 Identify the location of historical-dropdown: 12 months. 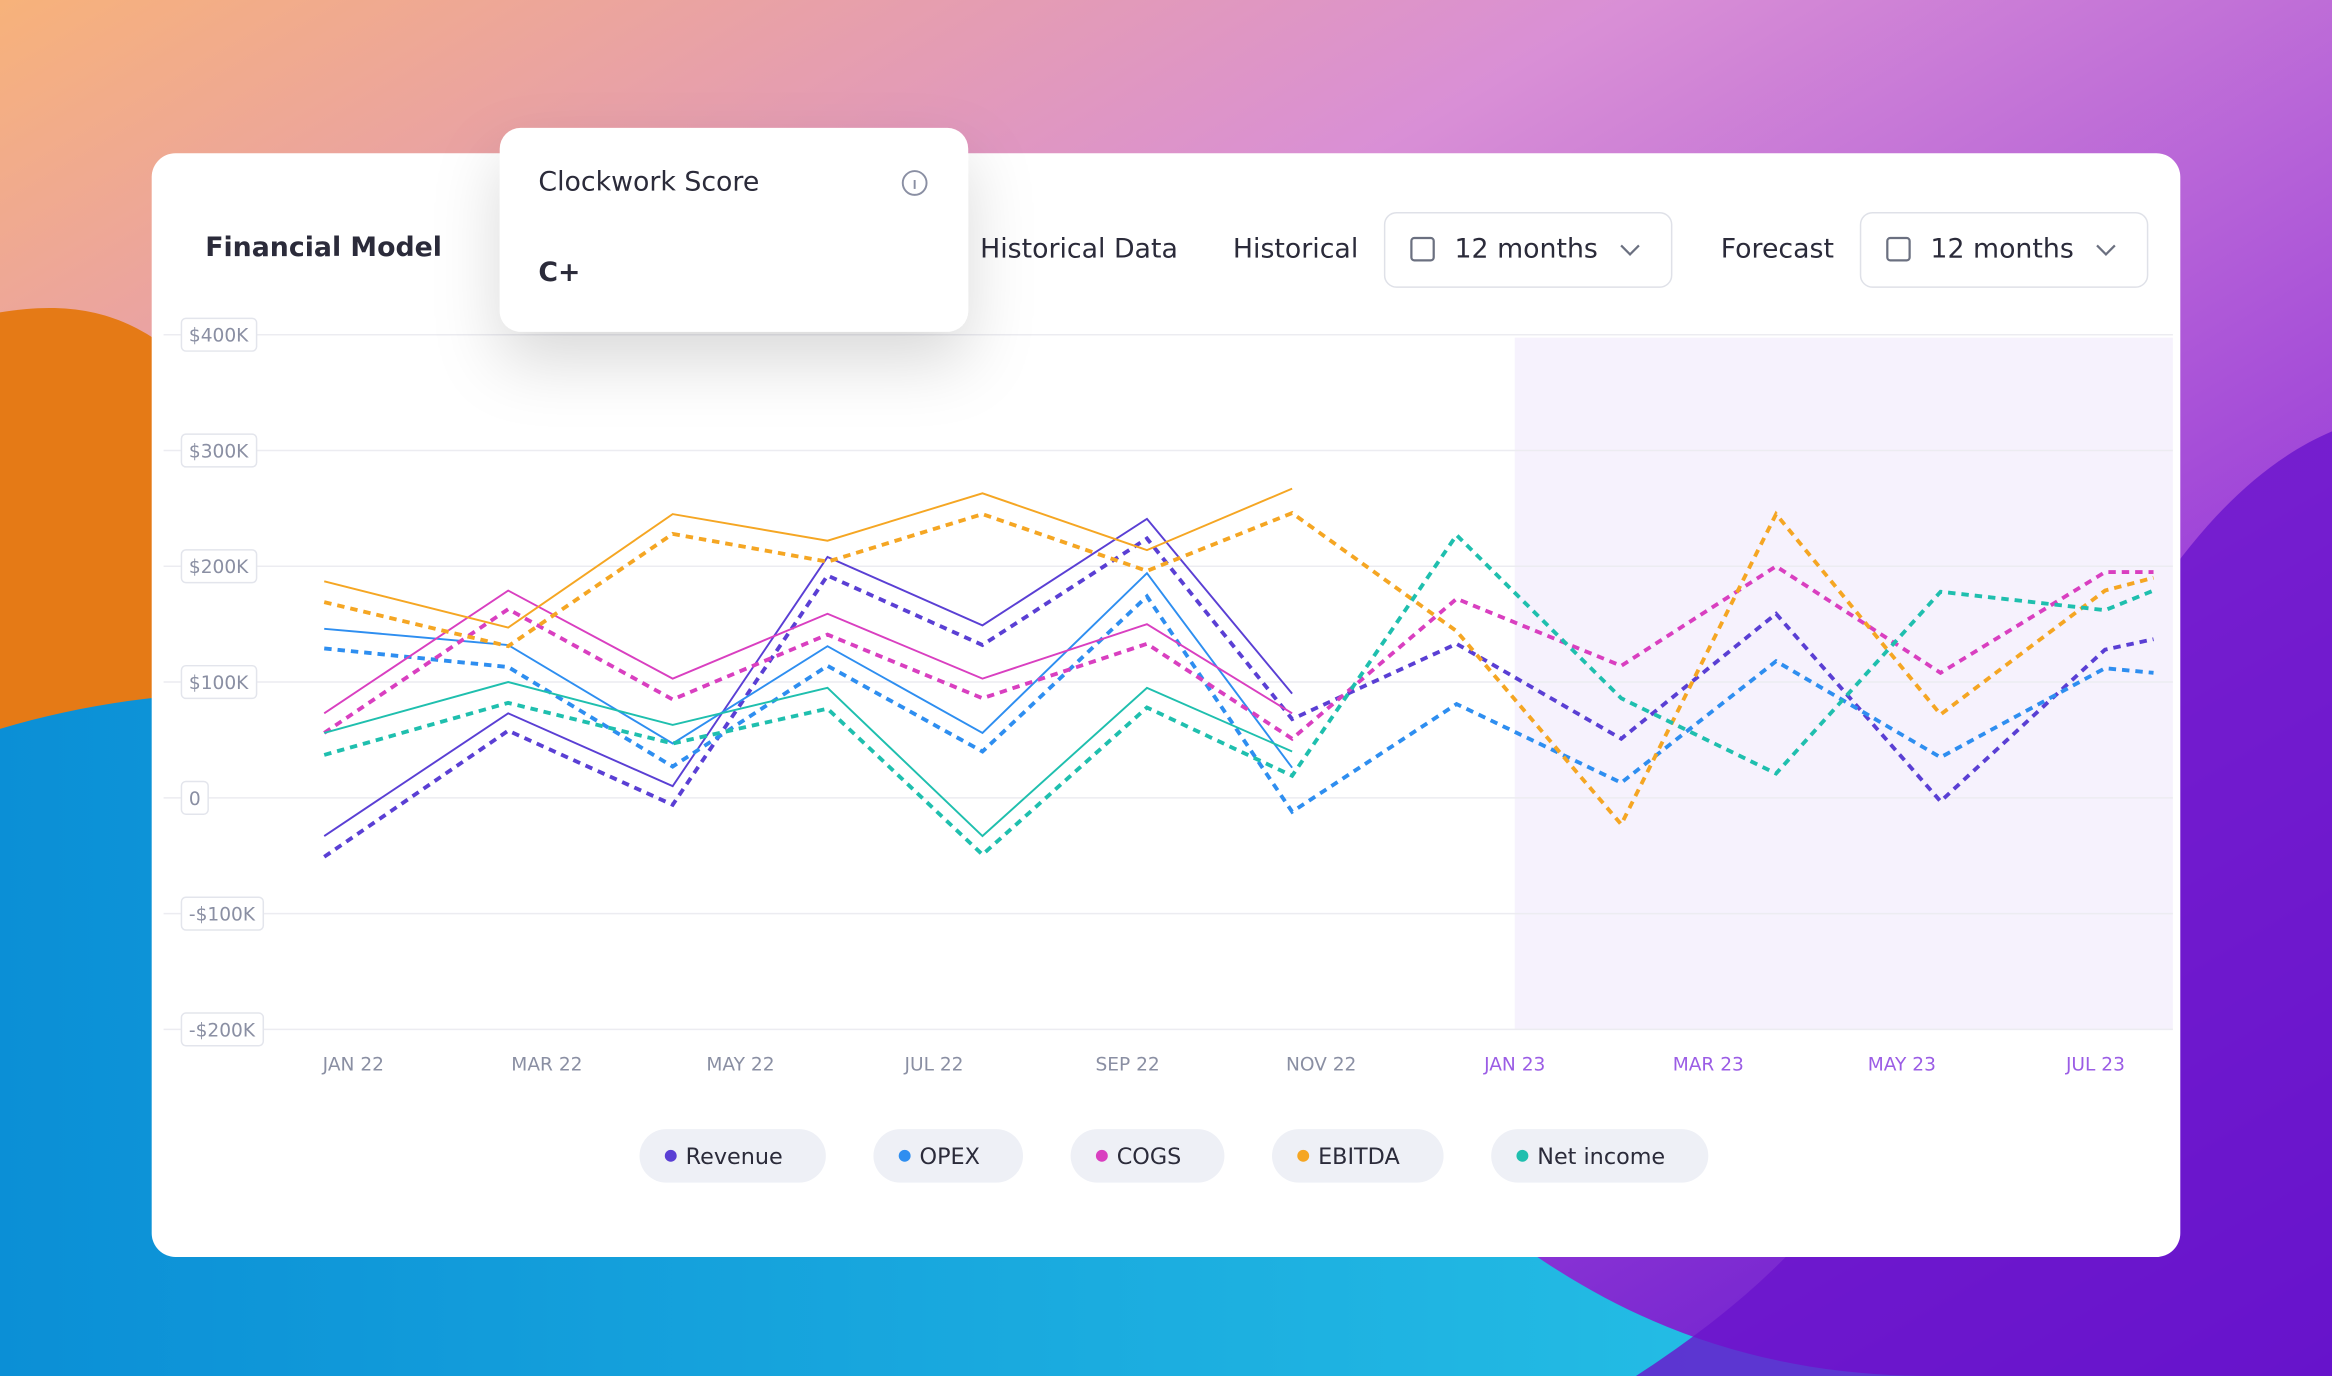
(1528, 249).